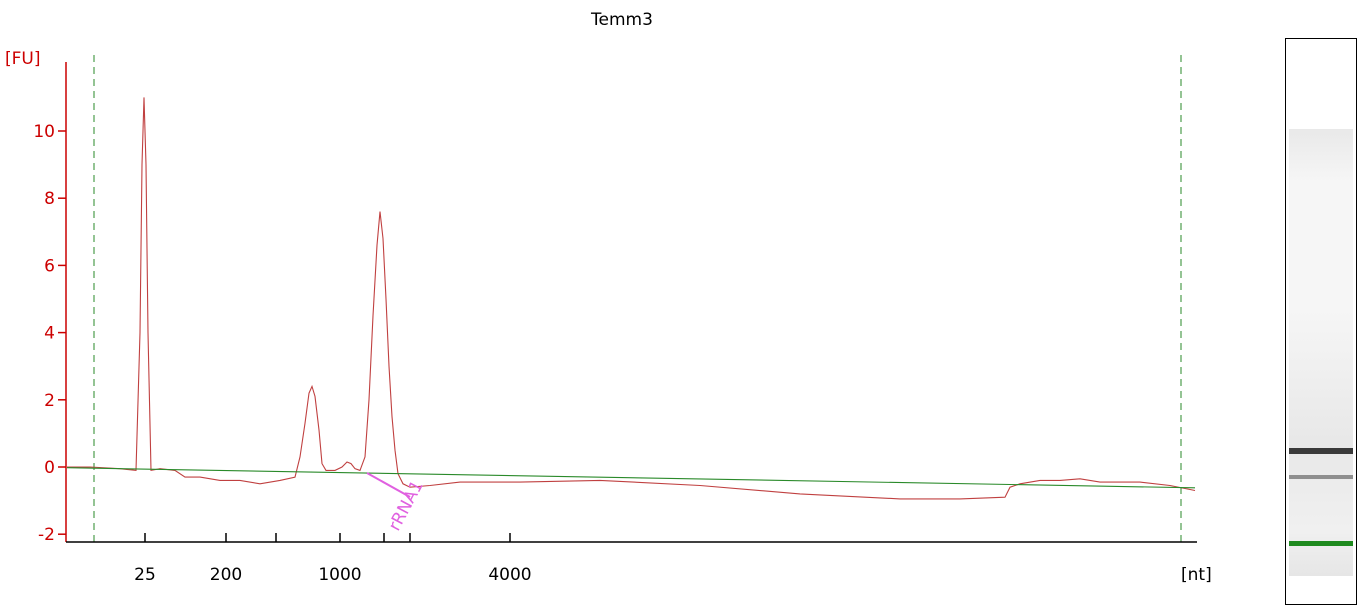  What do you see at coordinates (49, 266) in the screenshot?
I see `y-tick-label: 6` at bounding box center [49, 266].